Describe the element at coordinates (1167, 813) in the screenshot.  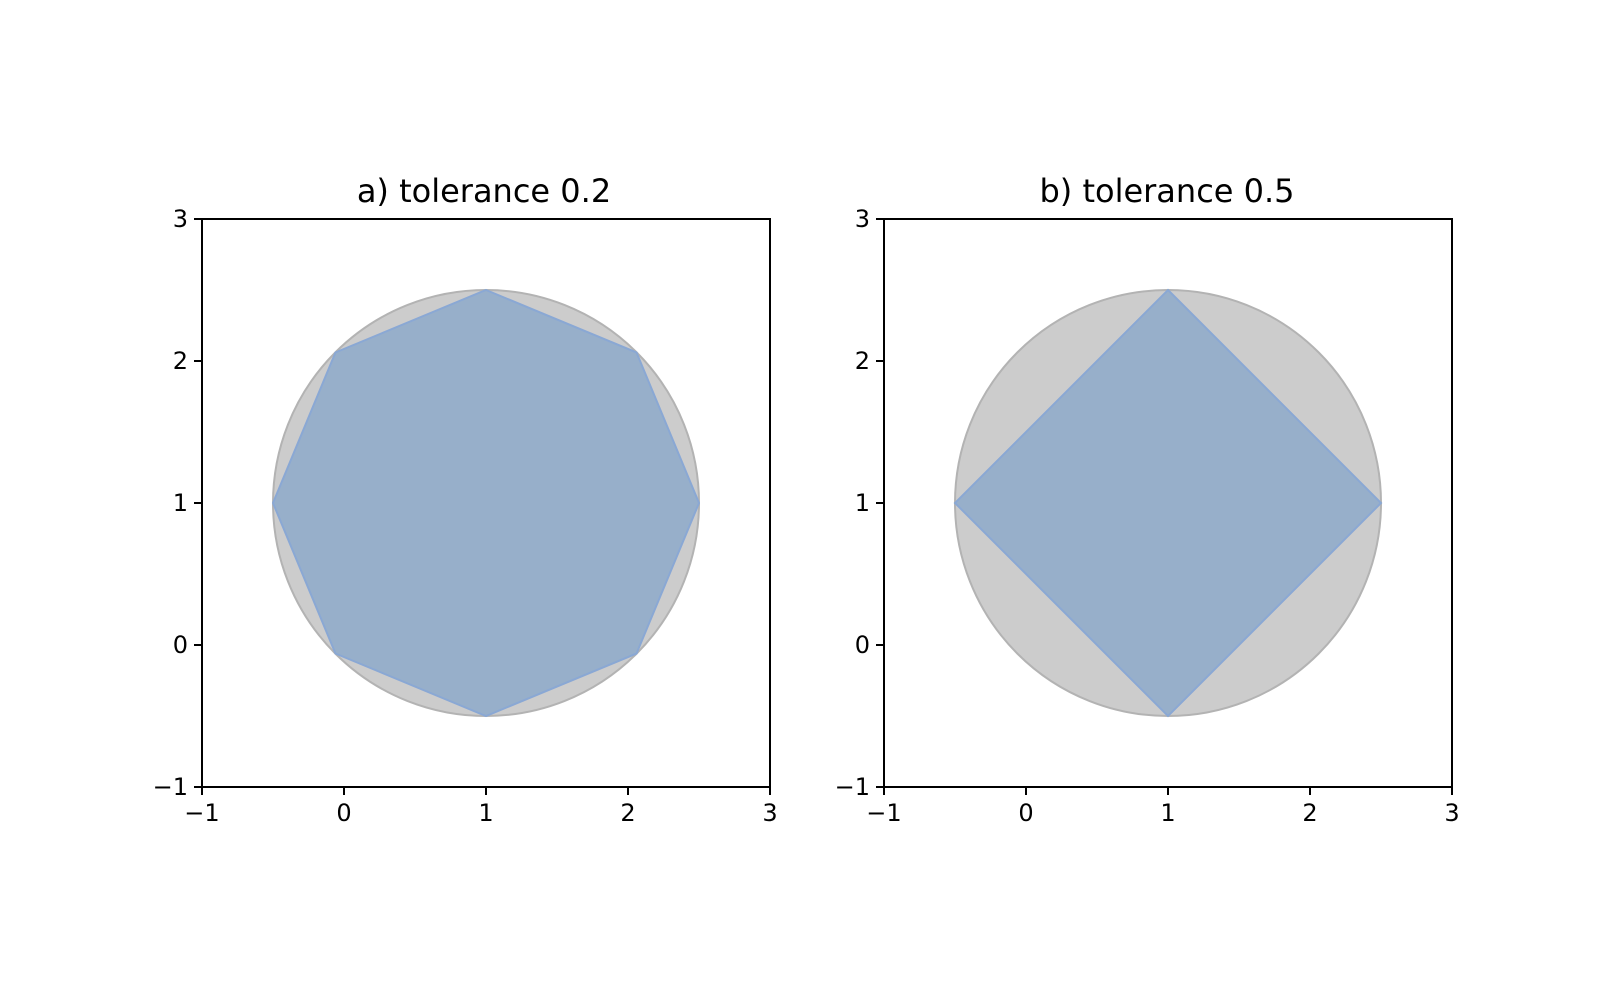
I see `panel-b-xtick-label: 1` at that location.